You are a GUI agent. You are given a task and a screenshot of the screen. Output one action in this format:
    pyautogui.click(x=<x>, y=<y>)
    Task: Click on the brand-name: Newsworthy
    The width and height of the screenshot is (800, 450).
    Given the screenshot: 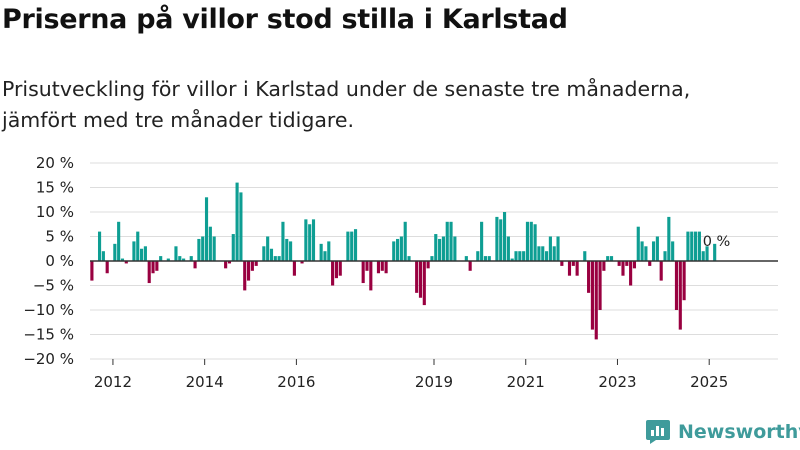 What is the action you would take?
    pyautogui.click(x=739, y=432)
    